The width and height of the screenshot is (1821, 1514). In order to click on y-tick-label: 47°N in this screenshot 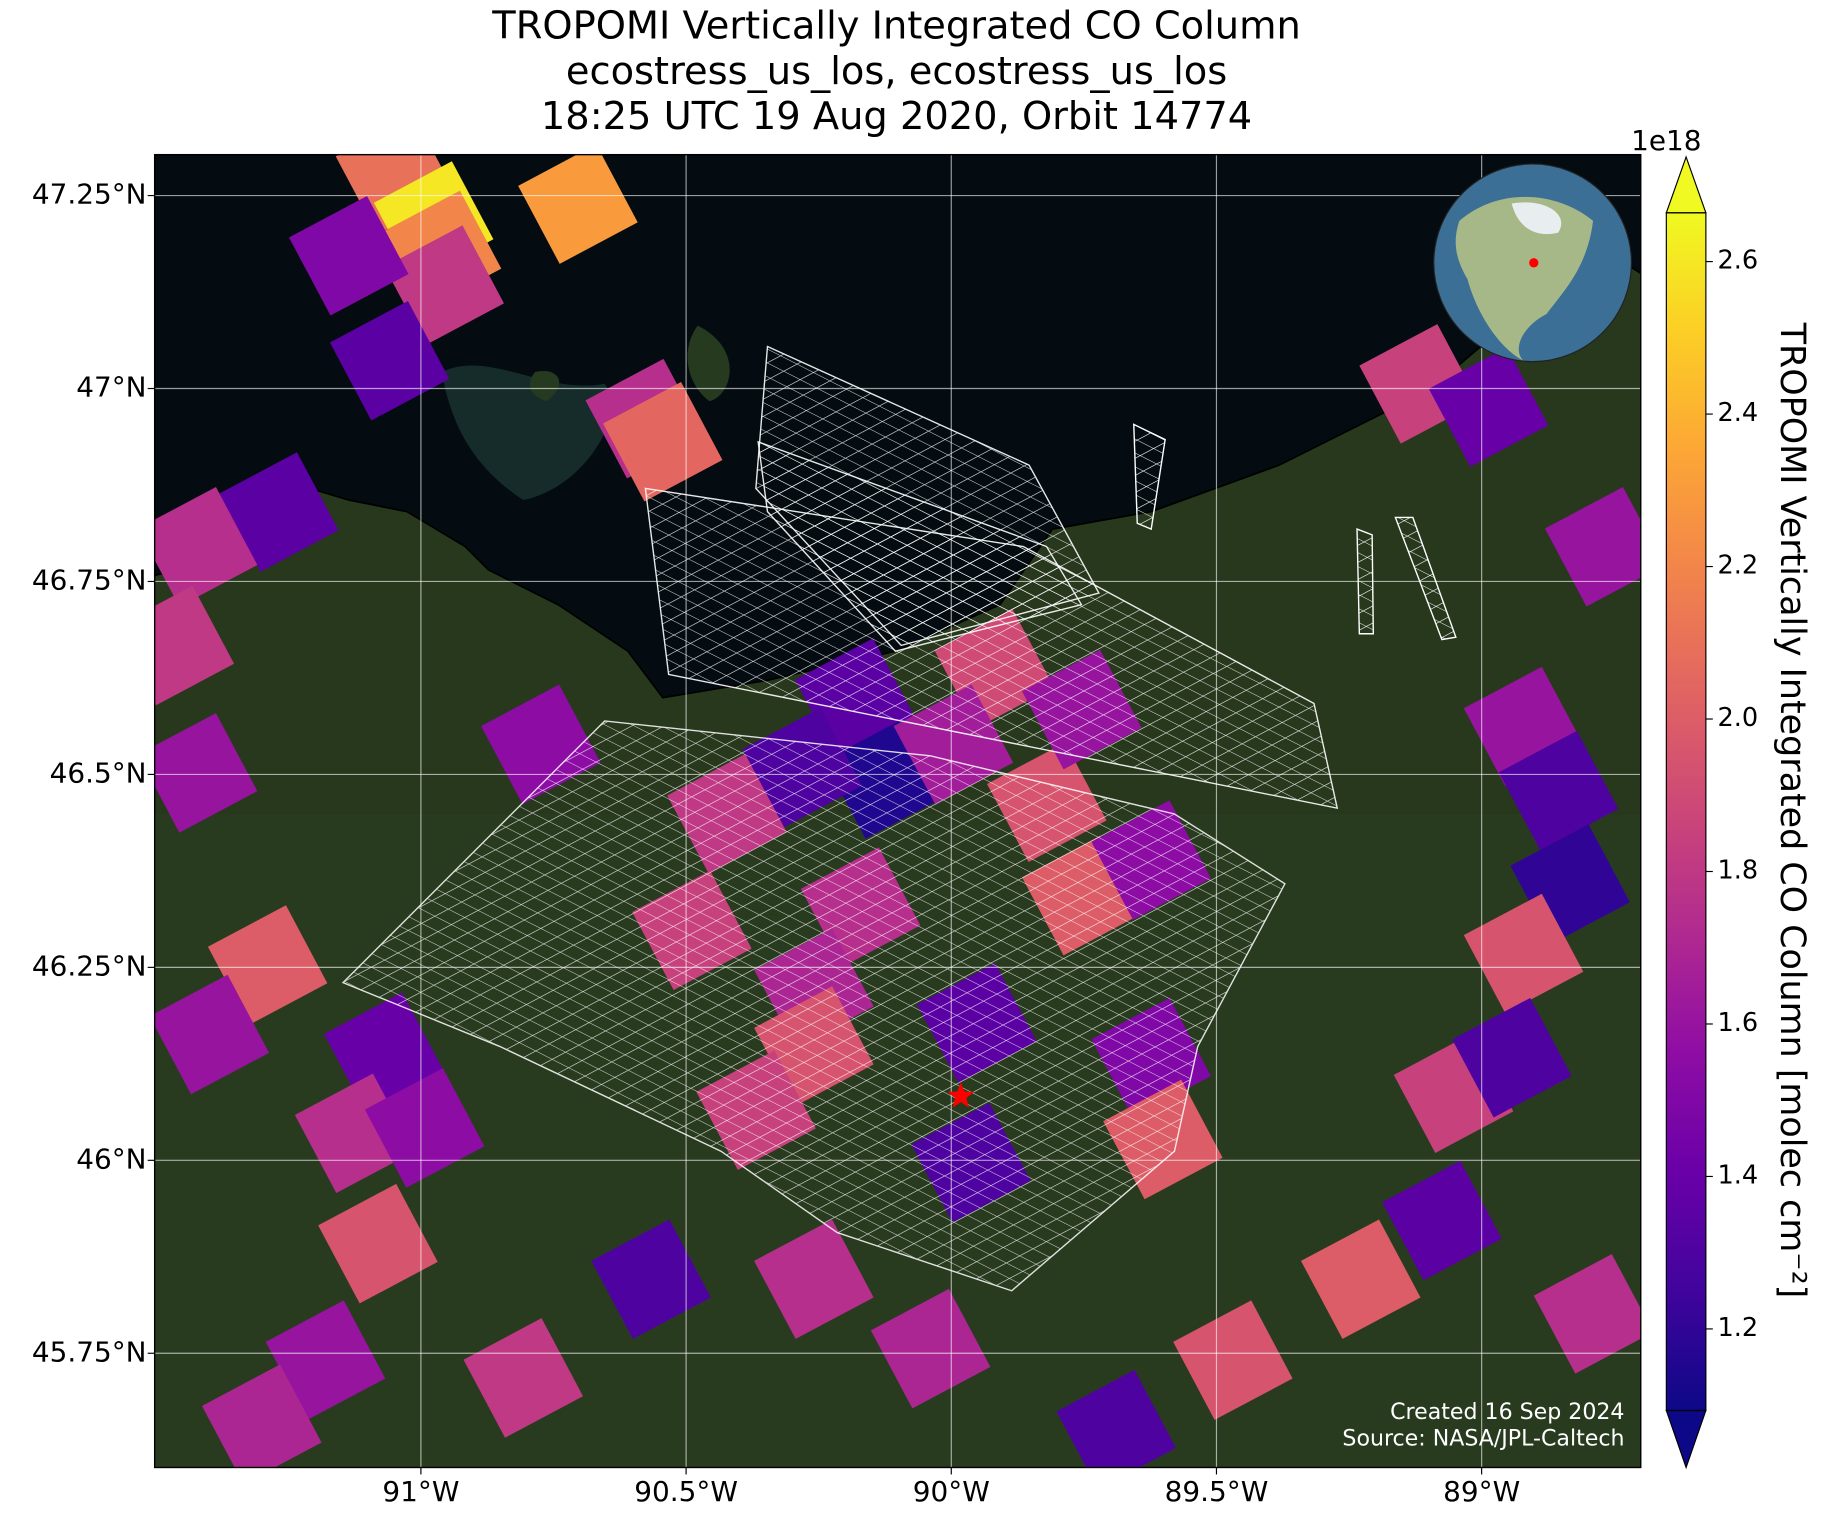, I will do `click(111, 387)`.